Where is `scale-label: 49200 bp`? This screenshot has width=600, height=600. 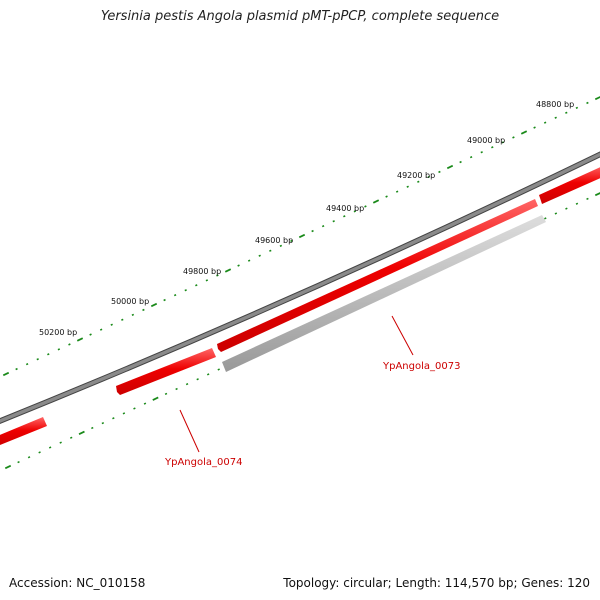 scale-label: 49200 bp is located at coordinates (416, 175).